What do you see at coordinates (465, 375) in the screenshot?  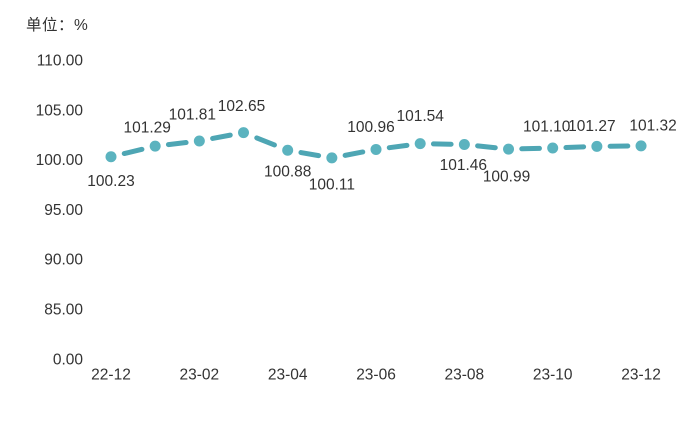 I see `x-tick-label: 23-08` at bounding box center [465, 375].